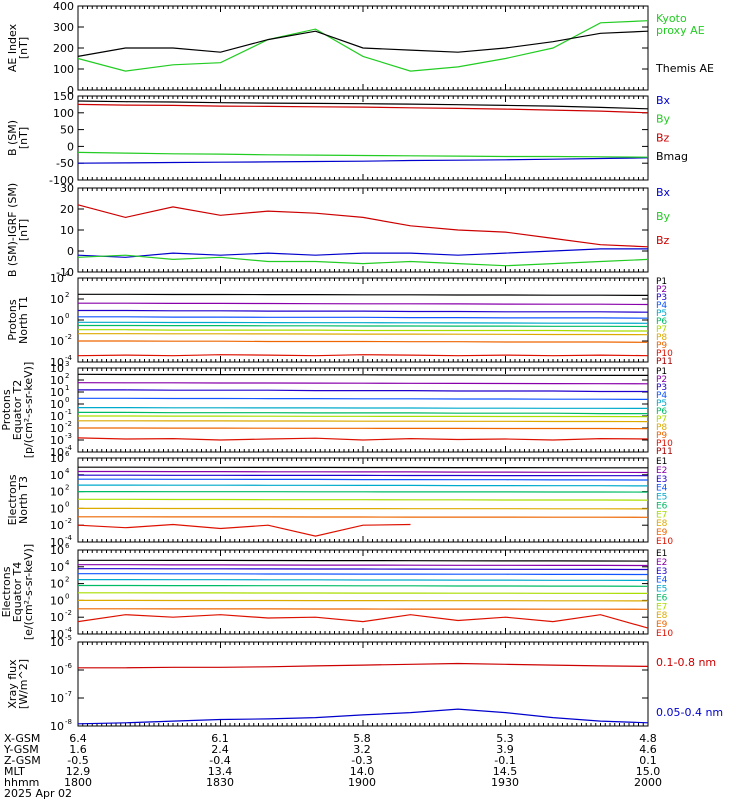  I want to click on y-tick-label: -50, so click(65, 163).